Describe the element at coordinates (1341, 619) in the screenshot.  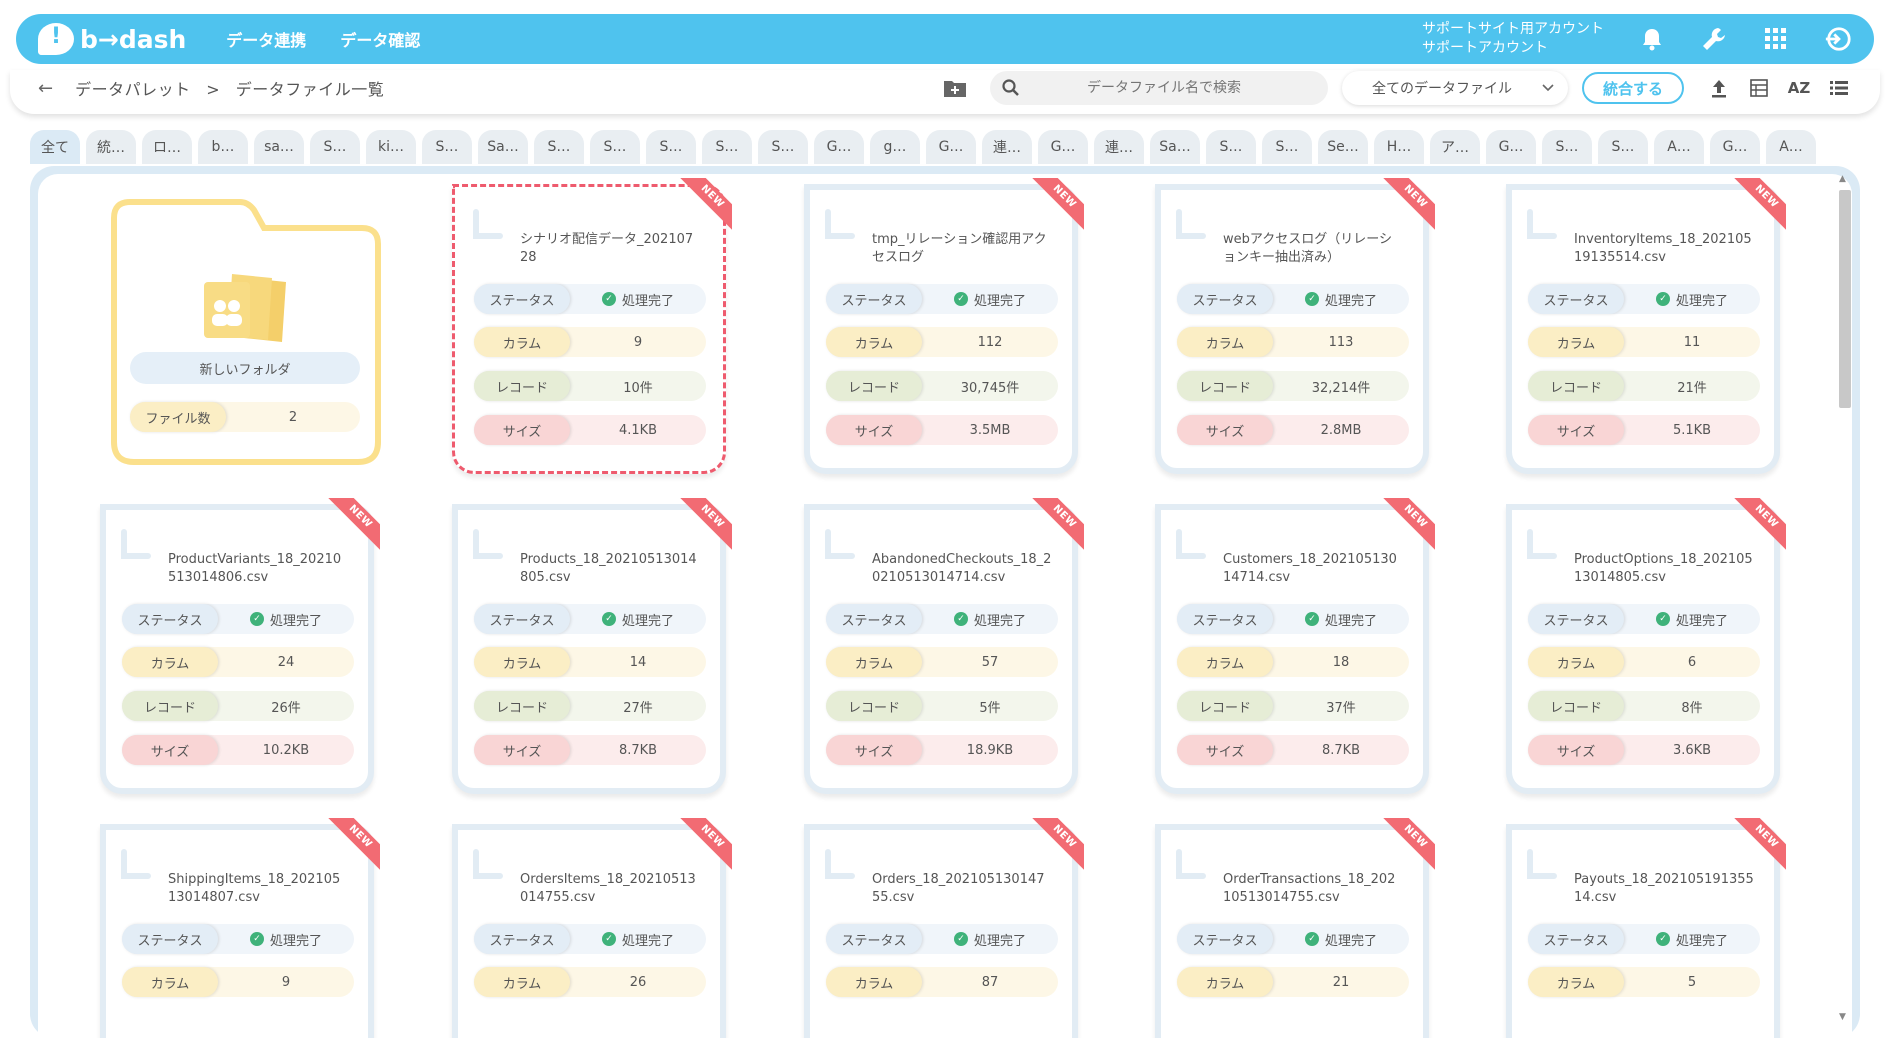
I see `status-value: ✓ 処理完了` at that location.